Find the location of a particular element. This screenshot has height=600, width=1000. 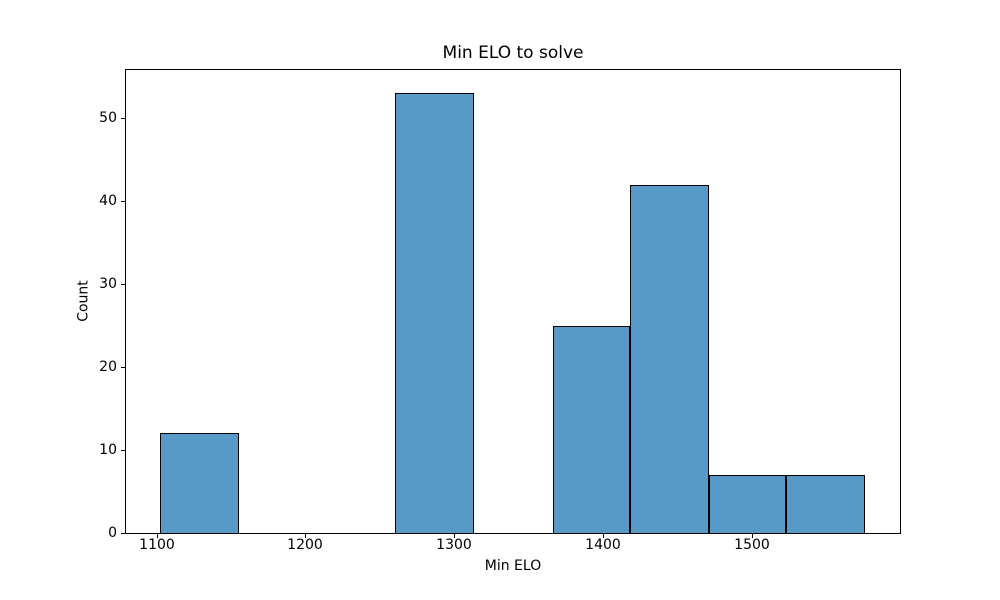

x-tick-label: 1200 is located at coordinates (305, 545).